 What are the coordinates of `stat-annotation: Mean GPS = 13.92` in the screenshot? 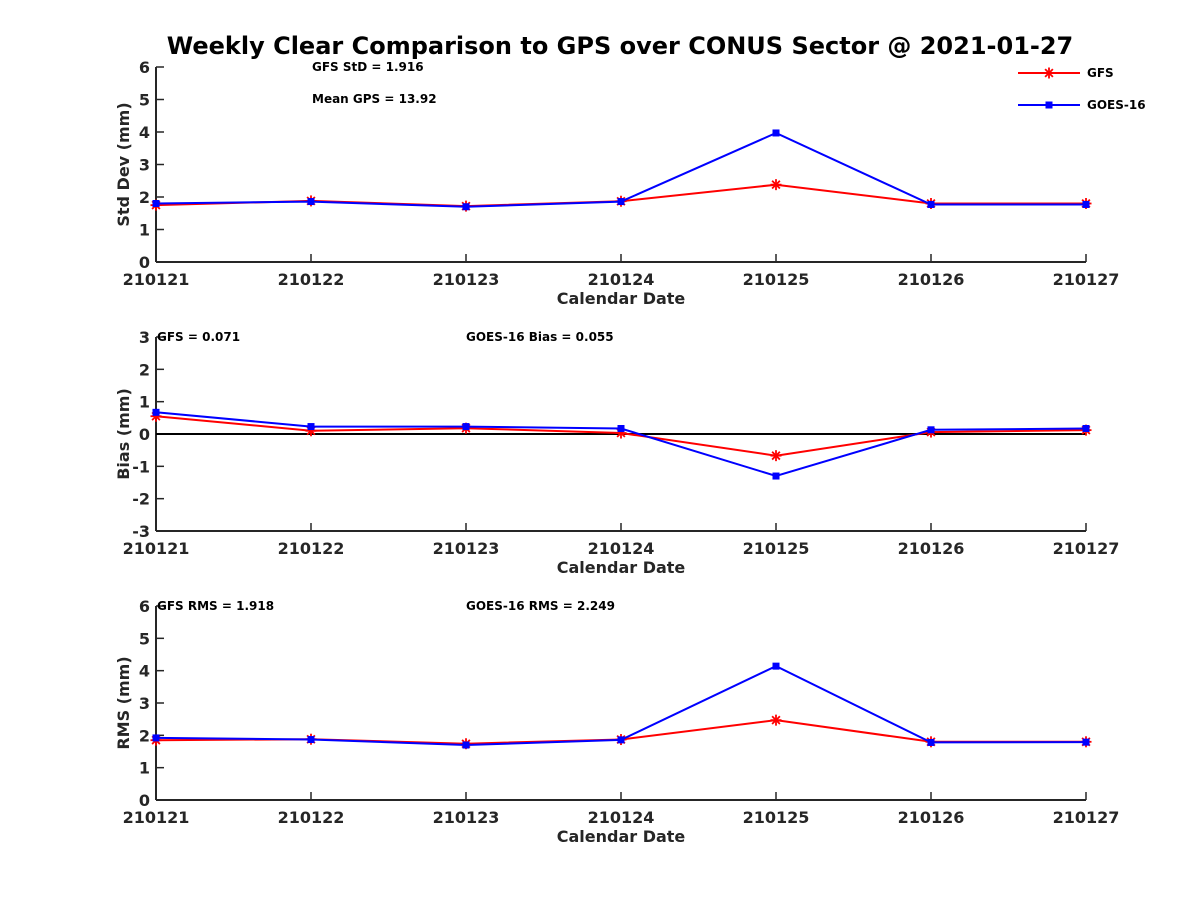 It's located at (374, 99).